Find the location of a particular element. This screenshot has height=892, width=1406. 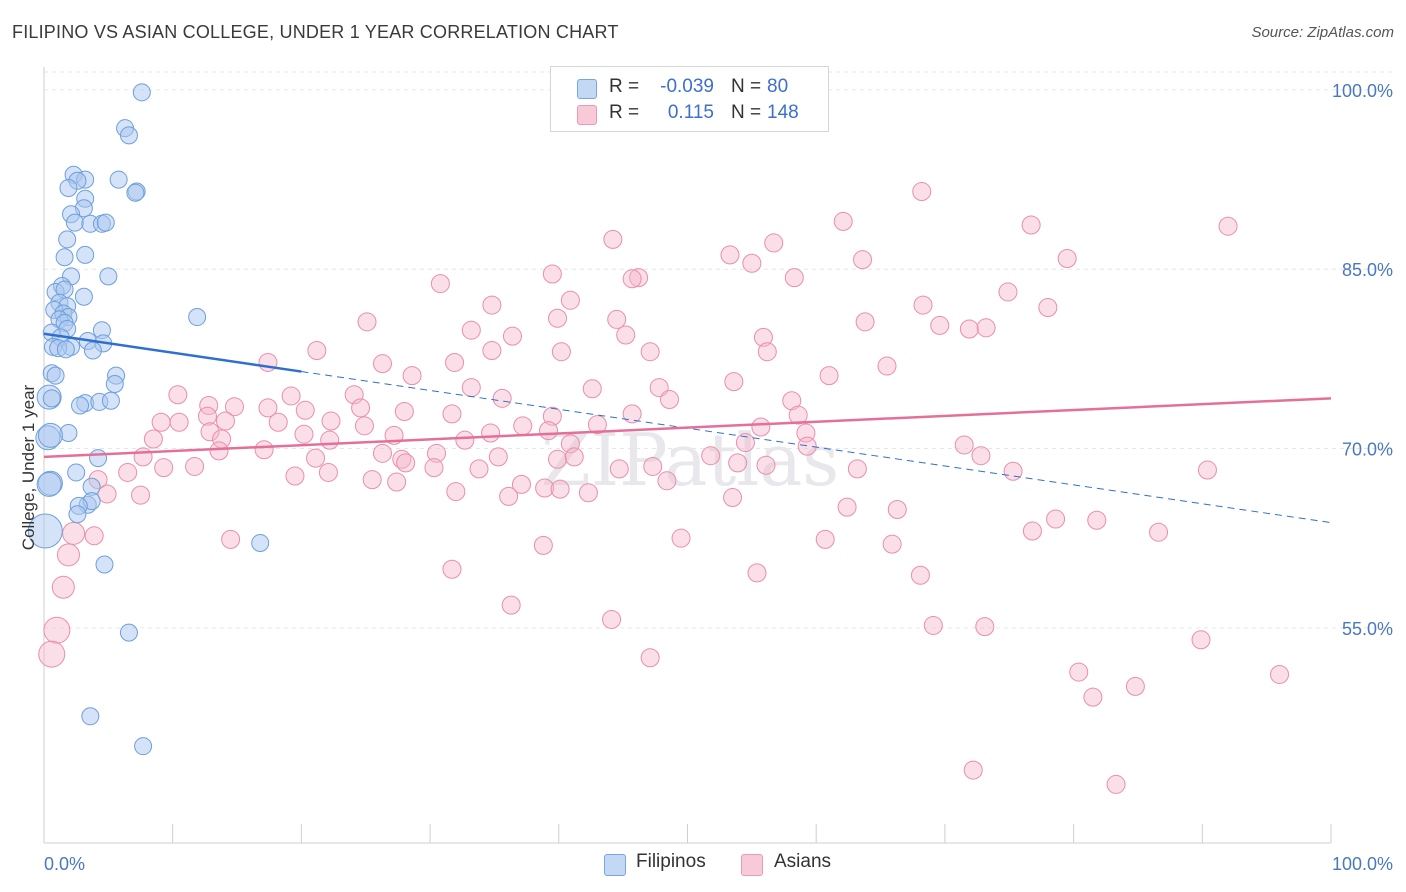

legend-row-filipinos: R = -0.039 N = 80 is located at coordinates (689, 88).